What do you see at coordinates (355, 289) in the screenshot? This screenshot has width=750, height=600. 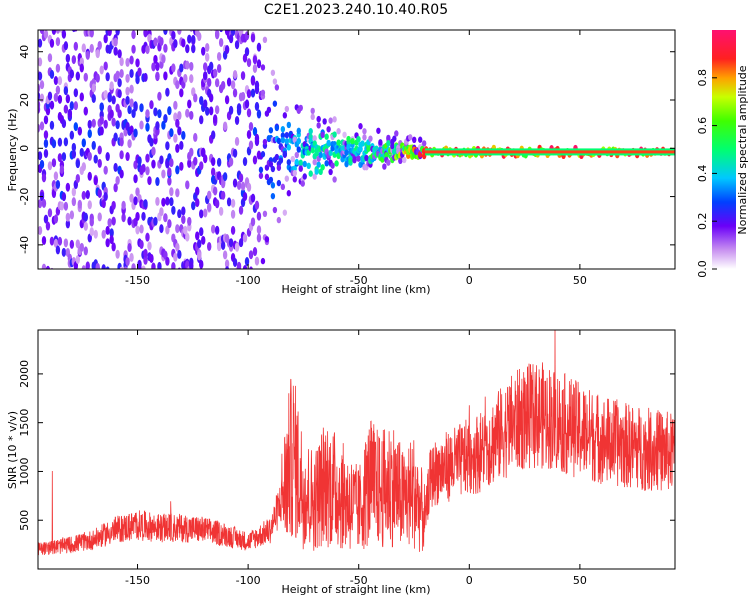 I see `spectrogram-x-label: Height of straight line (km)` at bounding box center [355, 289].